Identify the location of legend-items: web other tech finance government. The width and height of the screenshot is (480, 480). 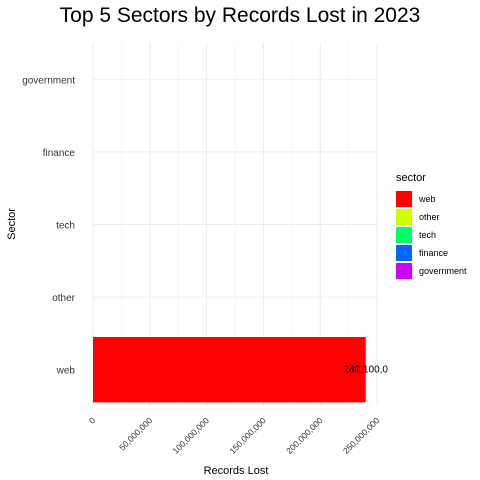
(431, 235).